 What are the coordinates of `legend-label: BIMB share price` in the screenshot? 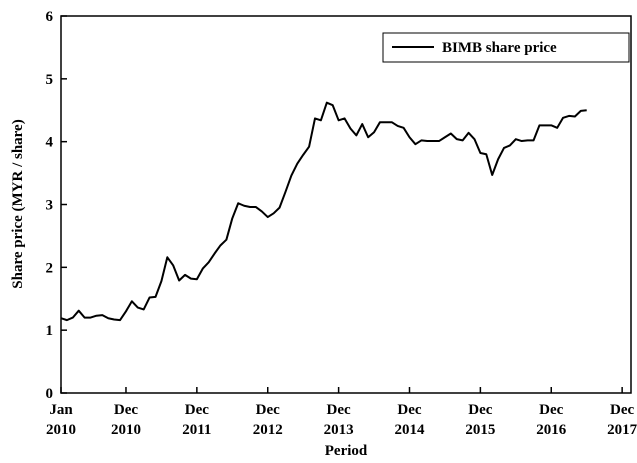 It's located at (499, 48).